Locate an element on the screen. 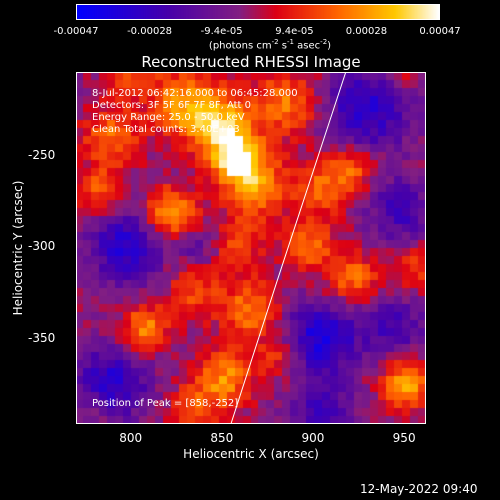 The width and height of the screenshot is (500, 500). x-tick-label: 950 is located at coordinates (404, 438).